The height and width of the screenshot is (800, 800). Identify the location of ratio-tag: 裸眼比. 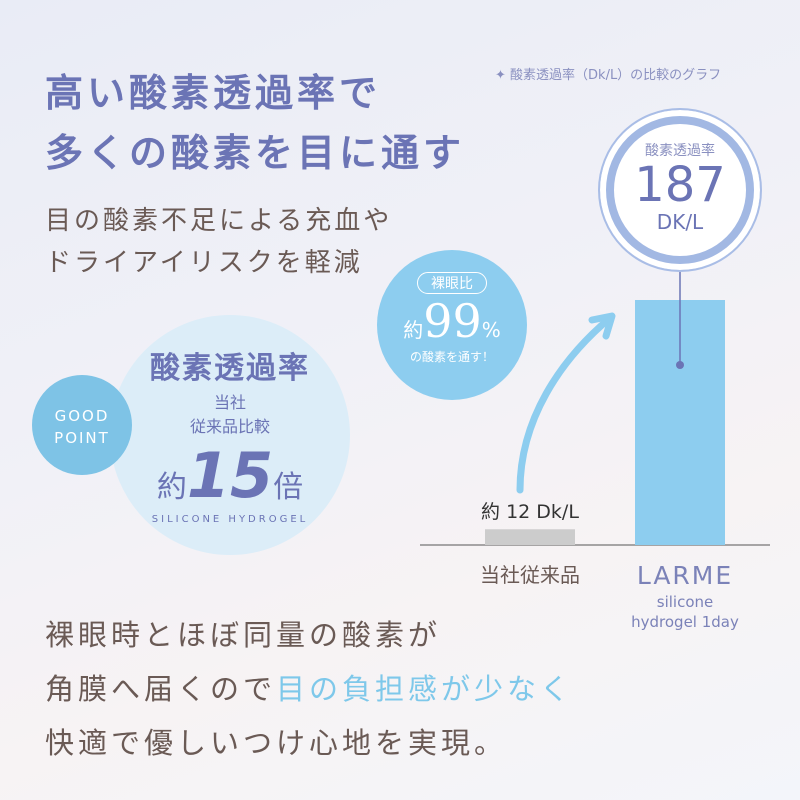
(452, 283).